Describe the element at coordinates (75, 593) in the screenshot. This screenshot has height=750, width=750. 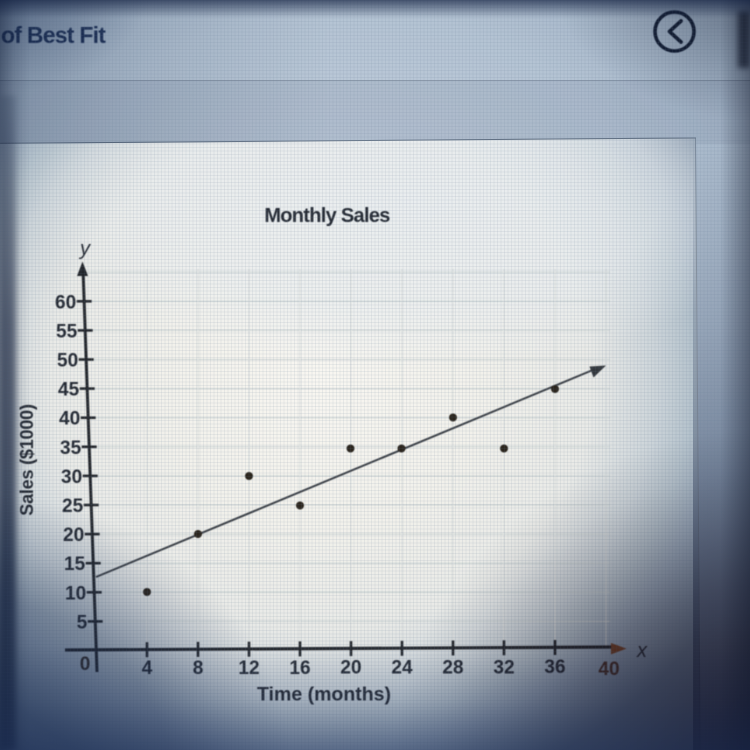
I see `svg-text: 10` at that location.